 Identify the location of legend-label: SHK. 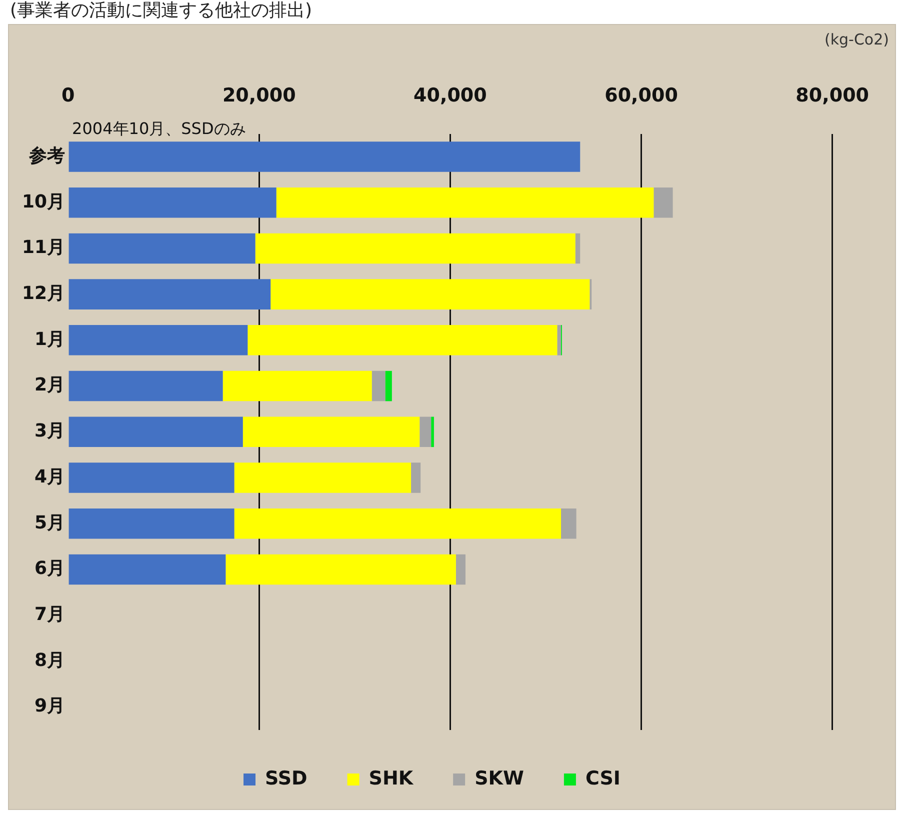
(391, 778).